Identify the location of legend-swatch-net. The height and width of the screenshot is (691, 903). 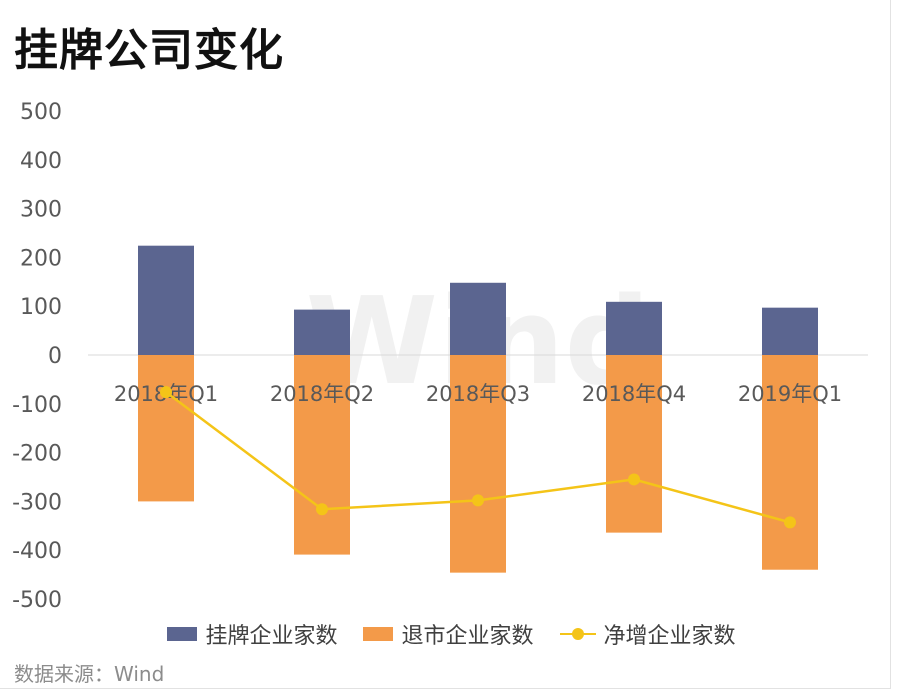
(577, 634).